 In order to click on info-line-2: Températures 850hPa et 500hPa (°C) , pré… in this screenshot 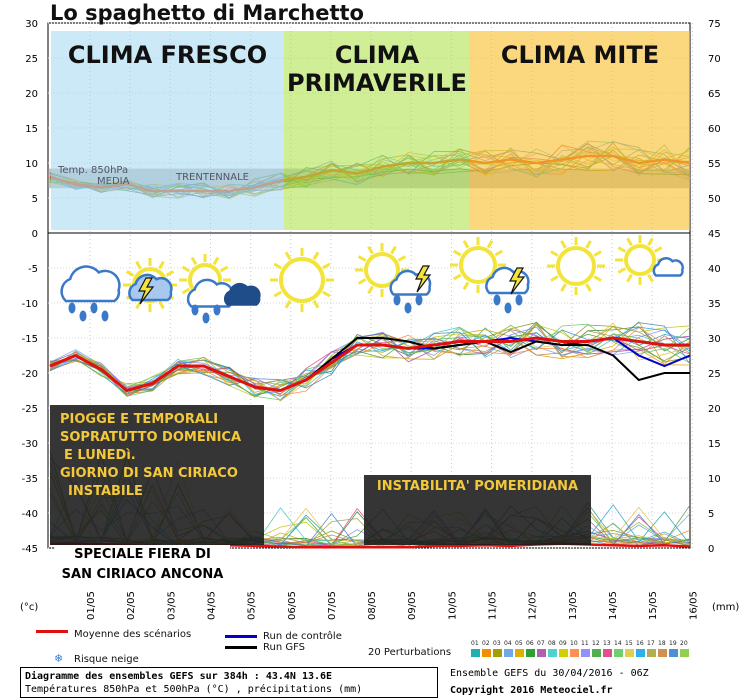, I will do `click(194, 689)`.